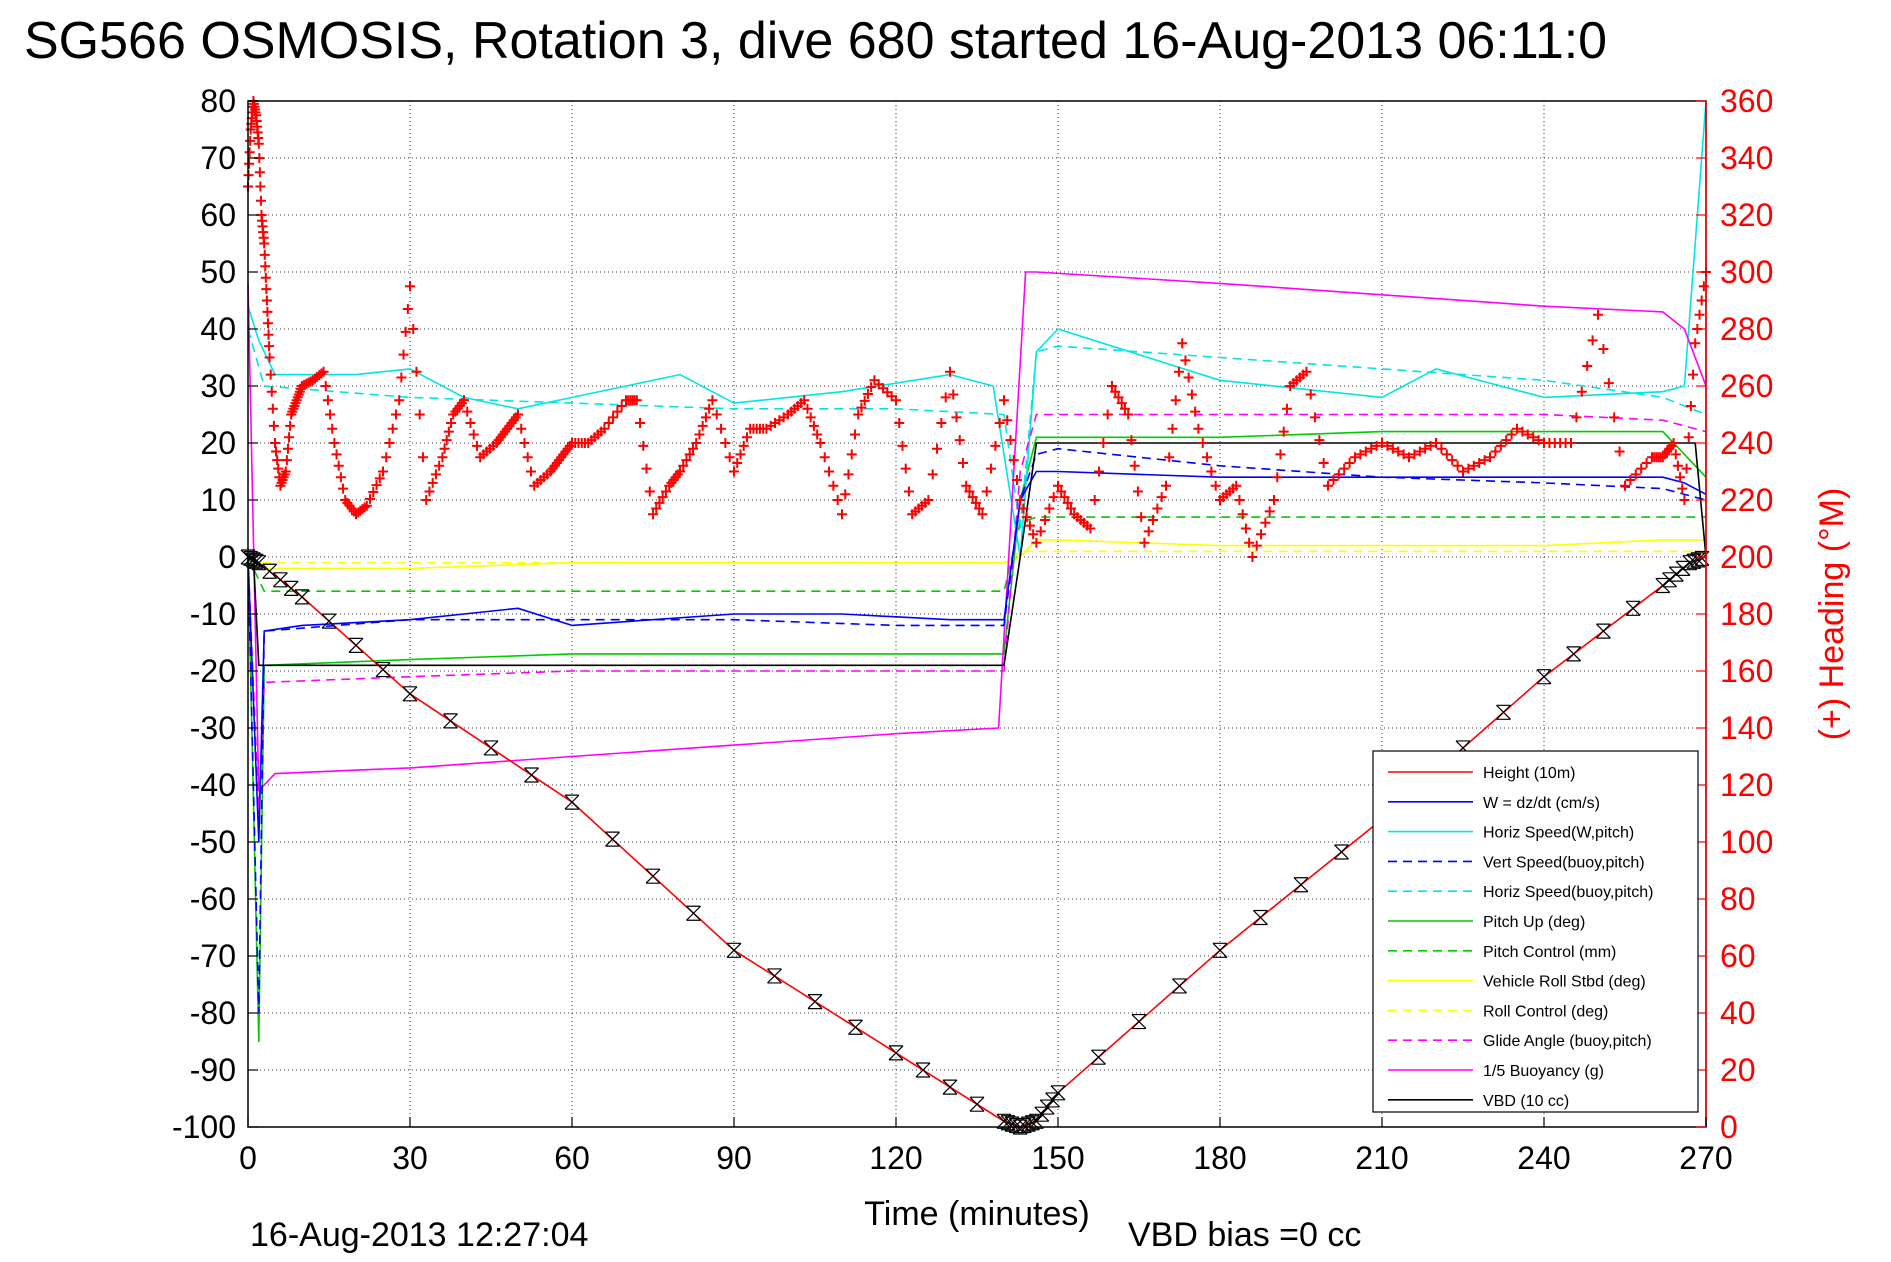 This screenshot has height=1262, width=1891. Describe the element at coordinates (218, 443) in the screenshot. I see `y-tick-label: 20` at that location.